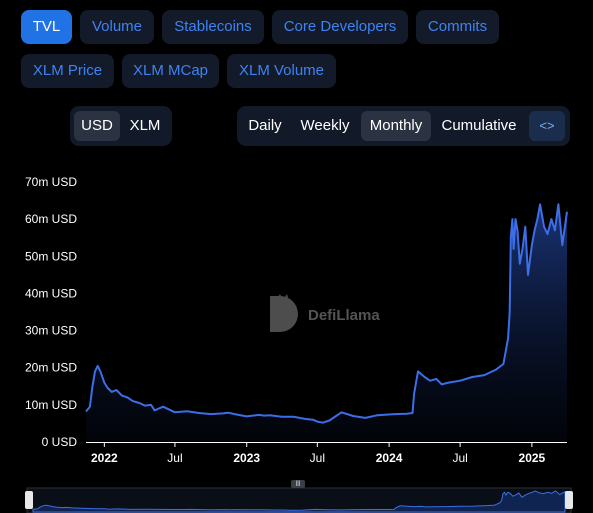 This screenshot has height=513, width=593. Describe the element at coordinates (51, 182) in the screenshot. I see `y-tick-label: 70m USD` at that location.